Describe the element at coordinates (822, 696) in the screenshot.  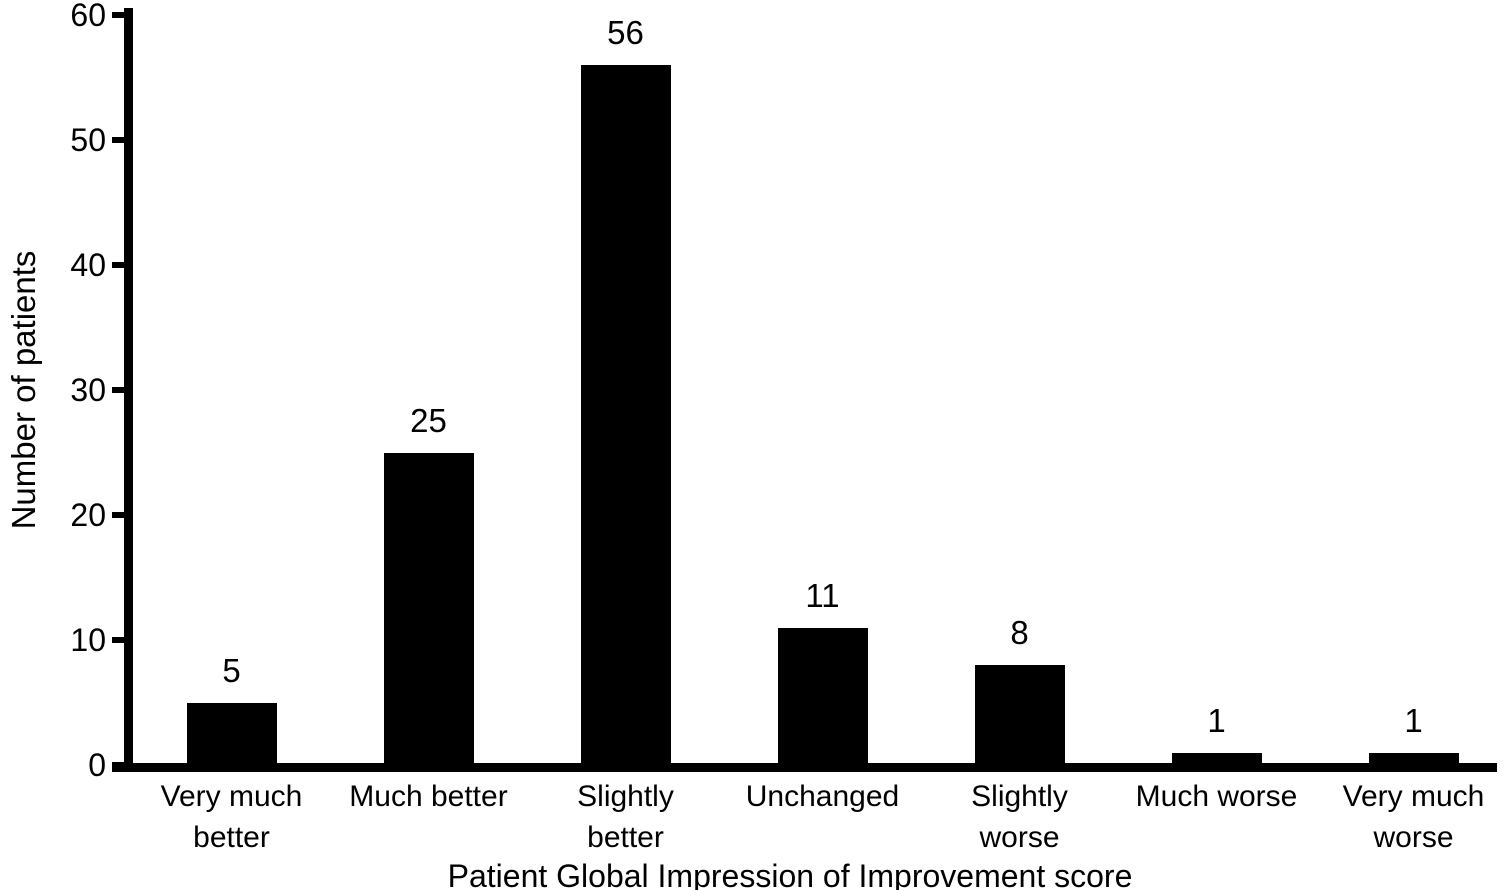
I see `bar-unchanged` at that location.